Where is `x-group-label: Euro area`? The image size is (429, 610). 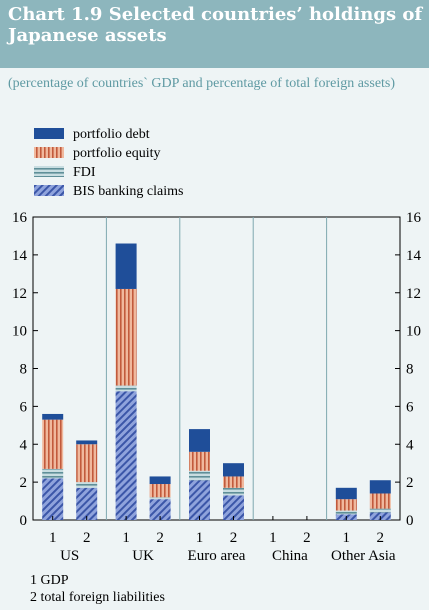 x-group-label: Euro area is located at coordinates (217, 556).